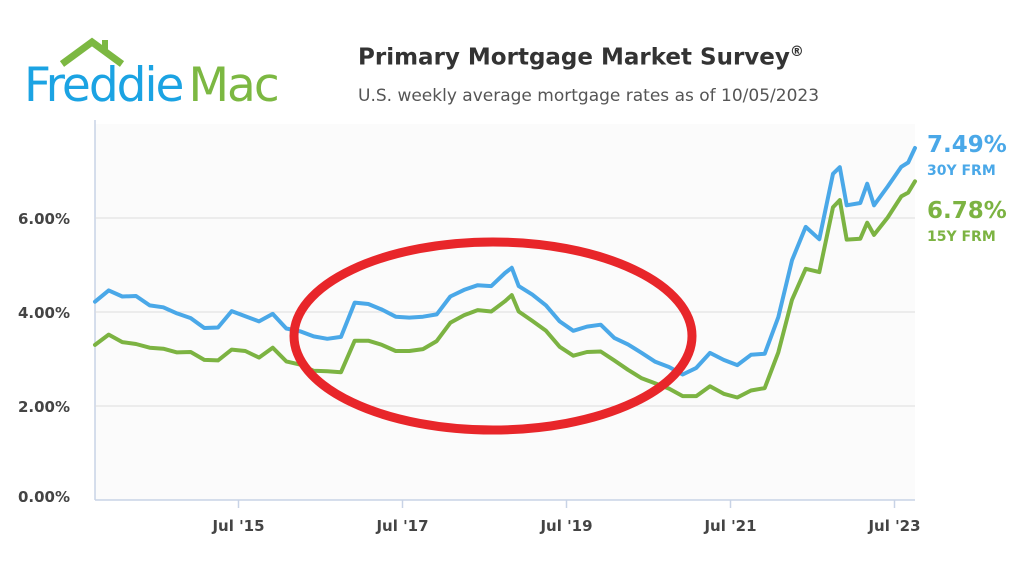 Image resolution: width=1024 pixels, height=576 pixels. Describe the element at coordinates (44, 219) in the screenshot. I see `y-tick-label: 6.00%` at that location.